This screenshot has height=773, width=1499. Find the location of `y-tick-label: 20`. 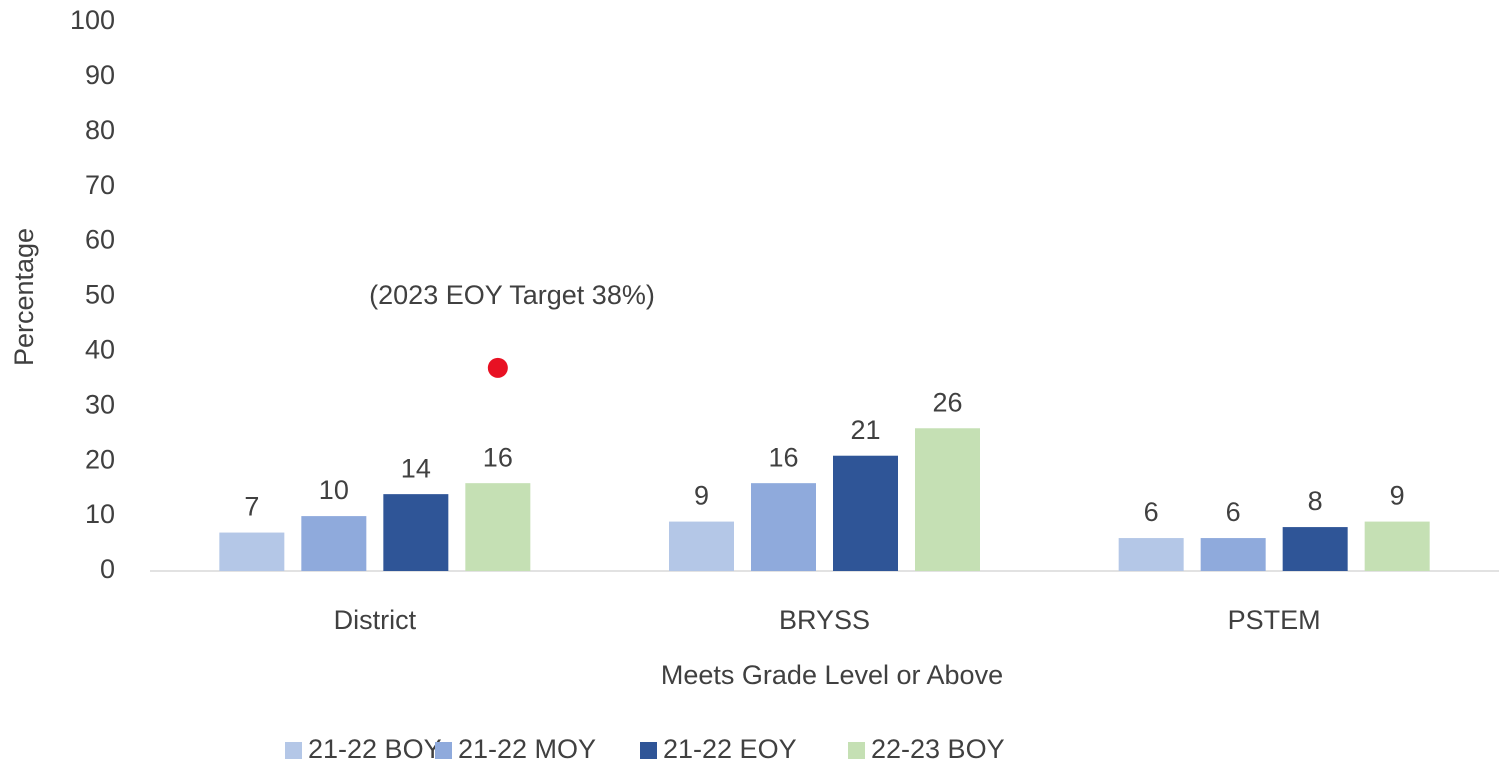

y-tick-label: 20 is located at coordinates (100, 459).